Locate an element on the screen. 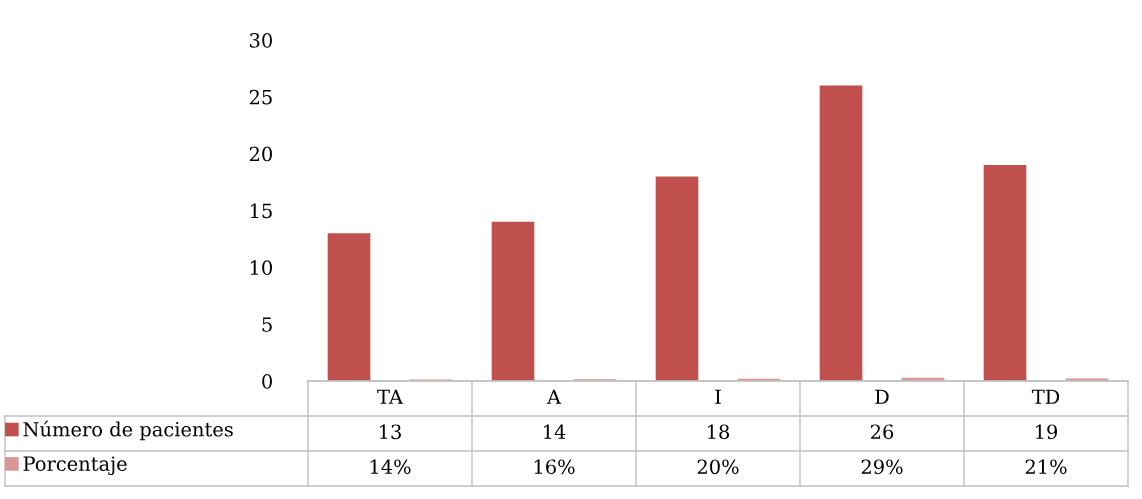  x-tick-label: TD is located at coordinates (1045, 396).